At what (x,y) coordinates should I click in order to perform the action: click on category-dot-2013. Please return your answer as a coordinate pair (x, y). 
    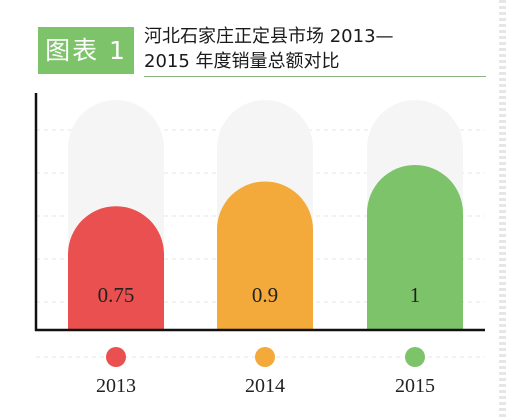
    Looking at the image, I should click on (116, 357).